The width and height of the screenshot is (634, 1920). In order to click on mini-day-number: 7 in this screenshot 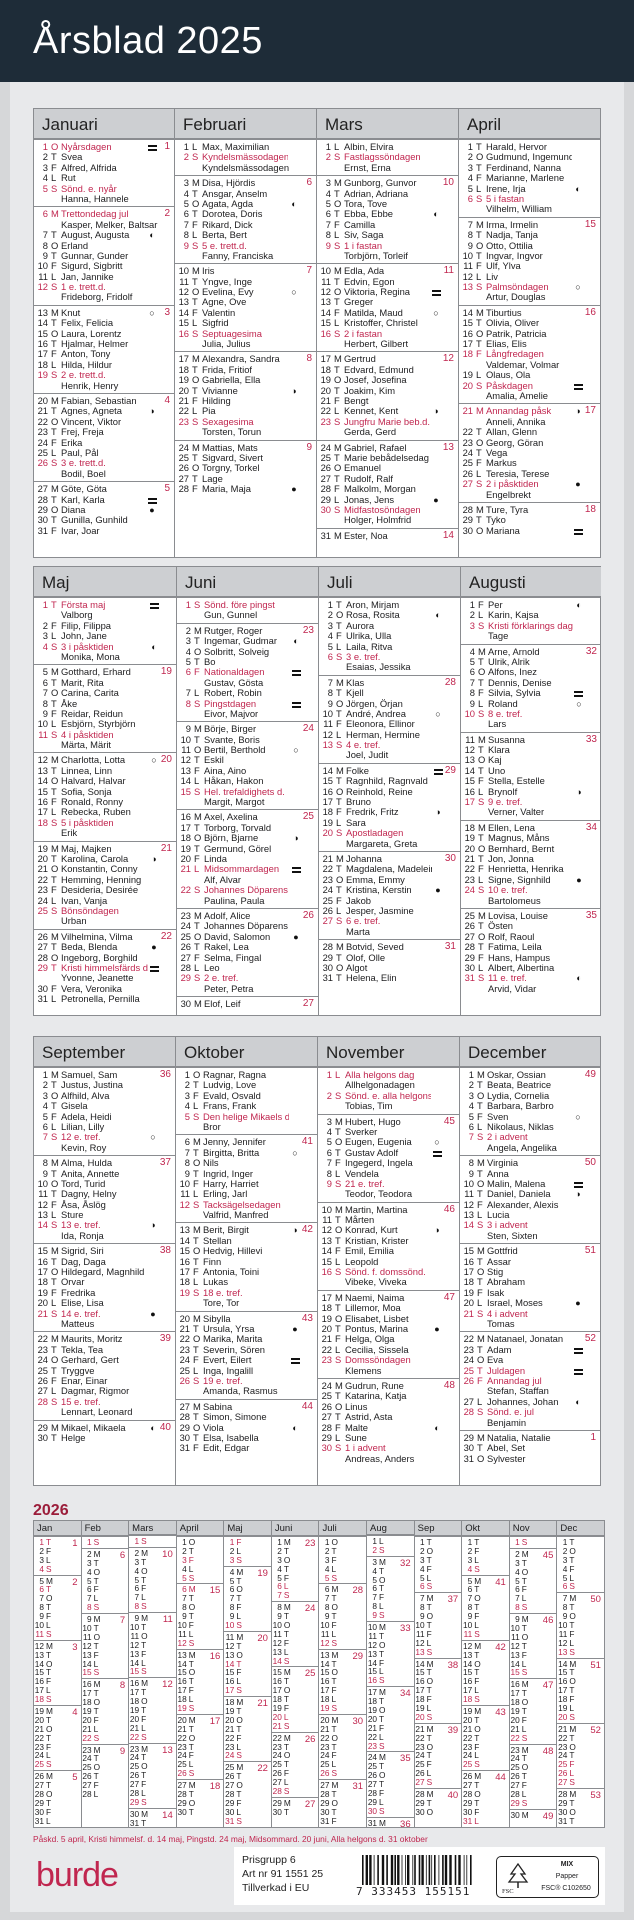, I will do `click(41, 1598)`.